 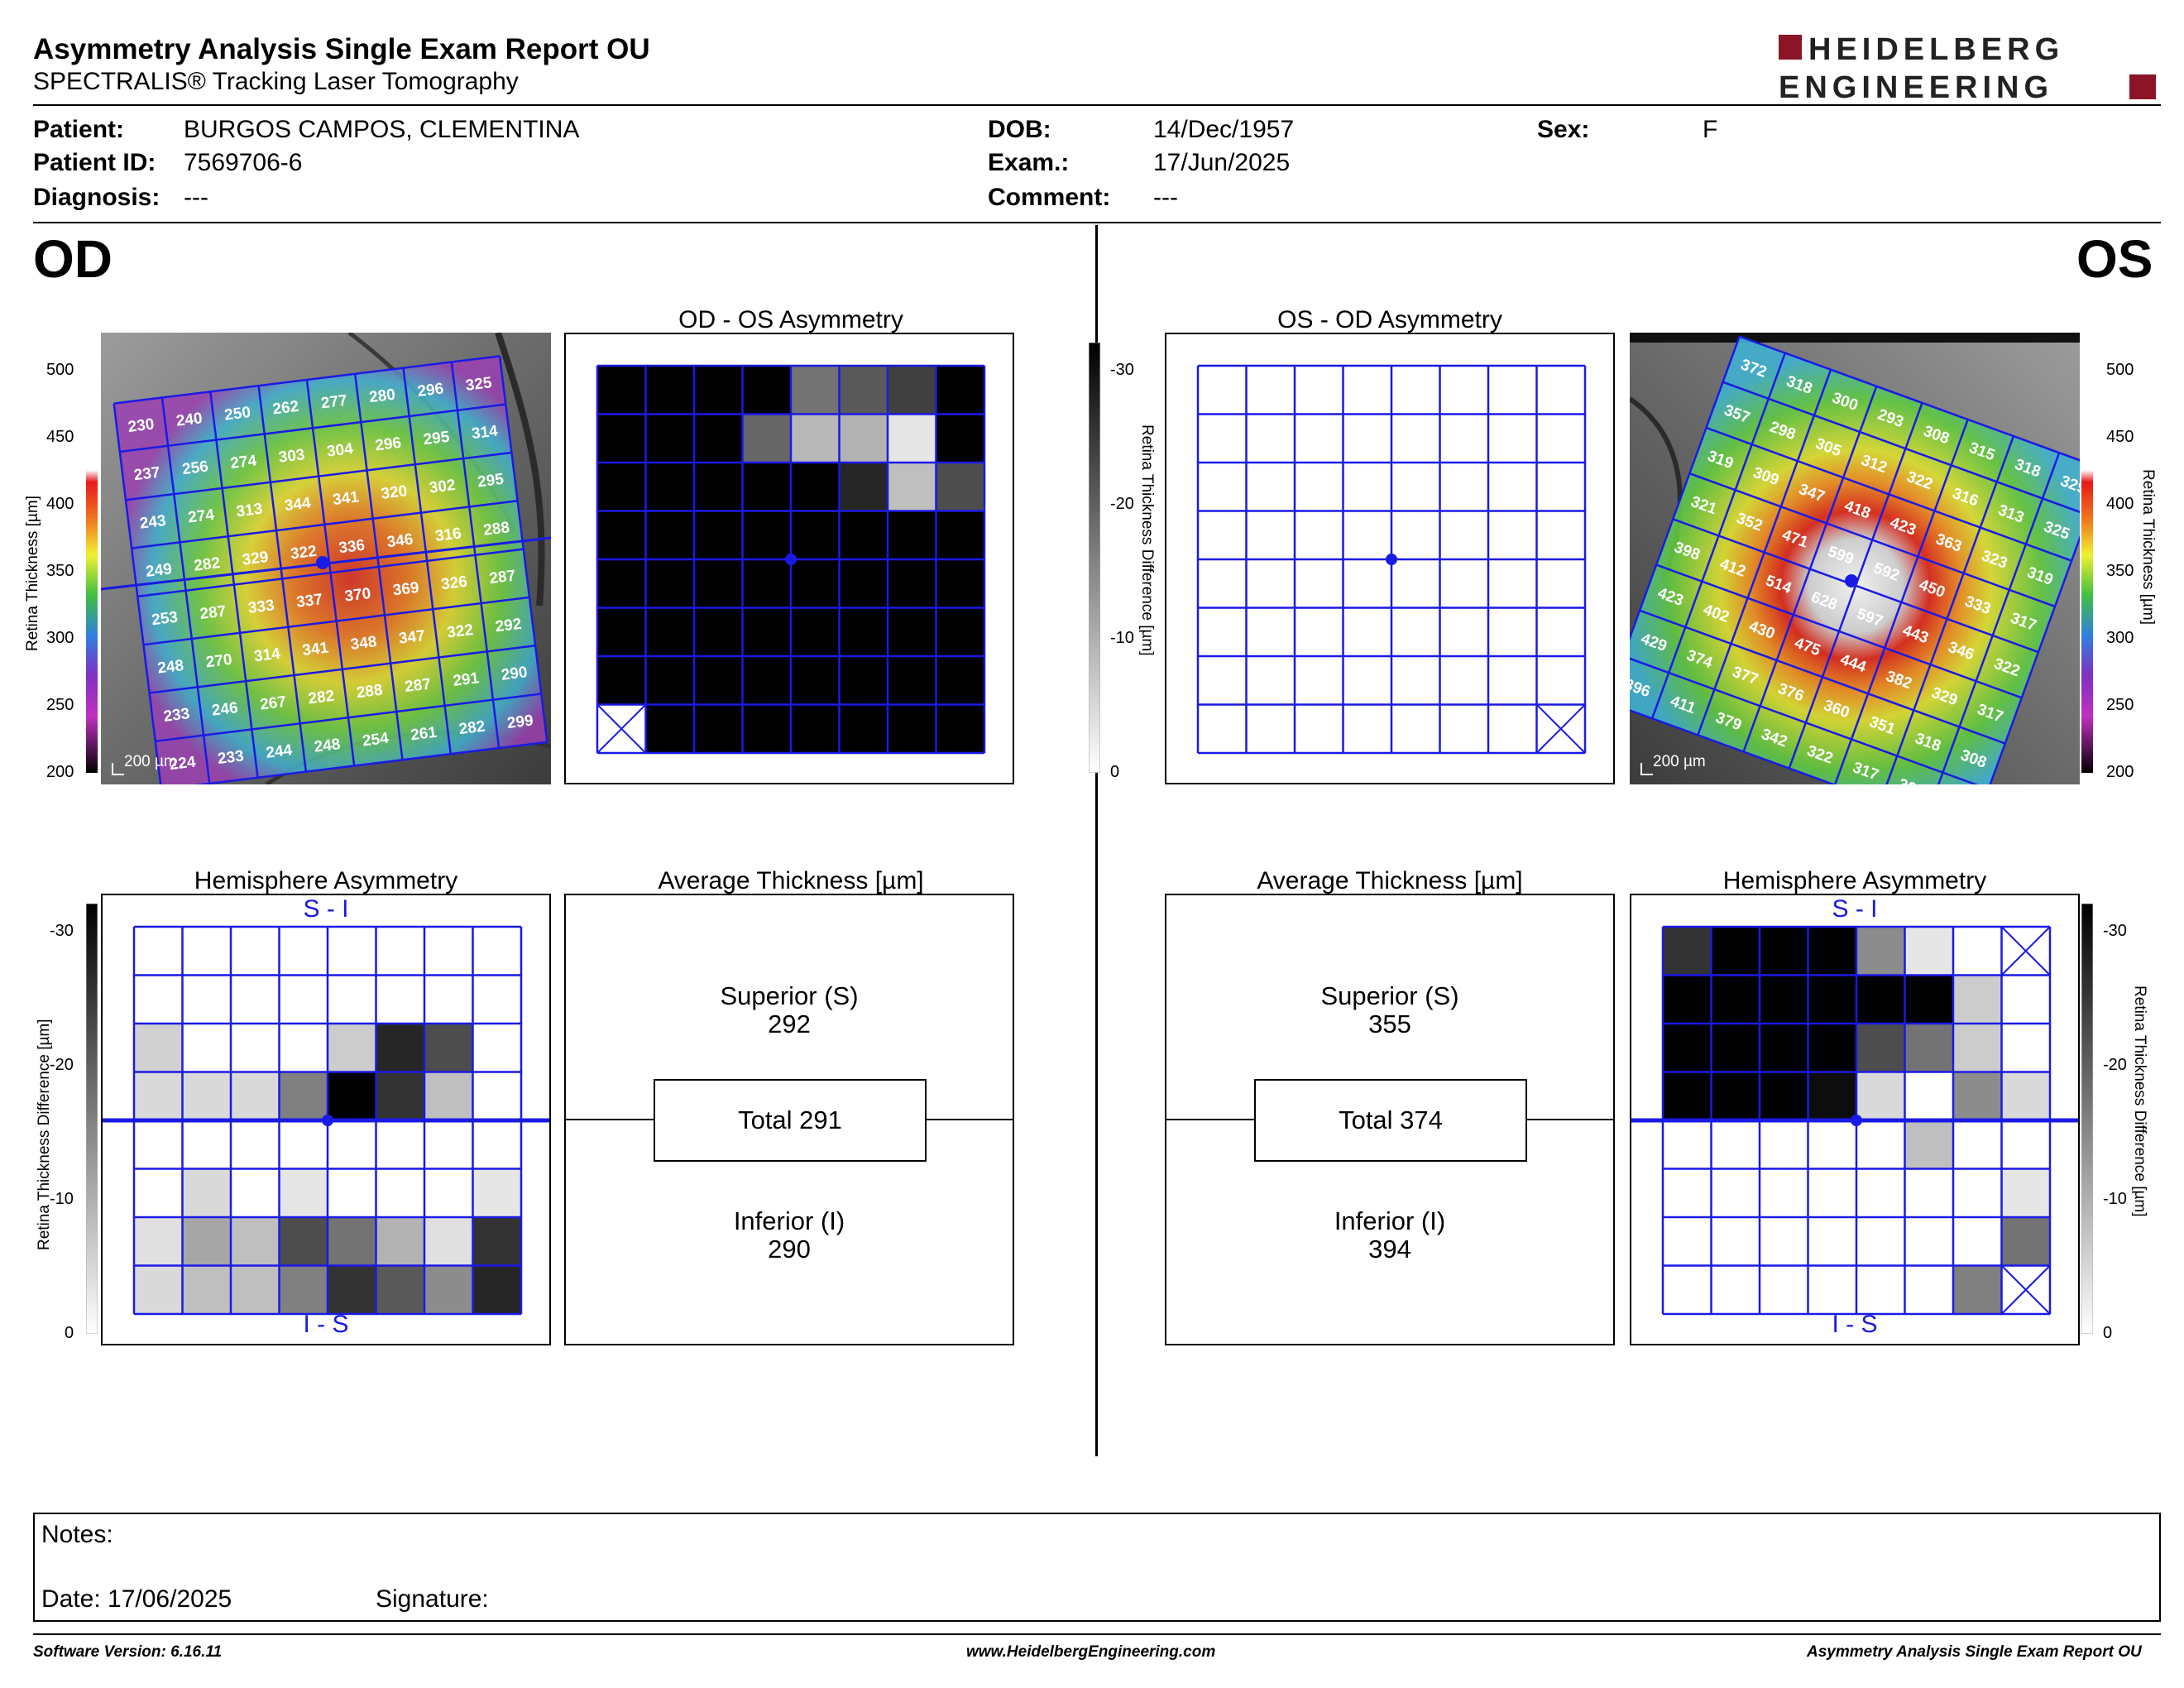 I want to click on notes-label: Notes:, so click(x=77, y=1534).